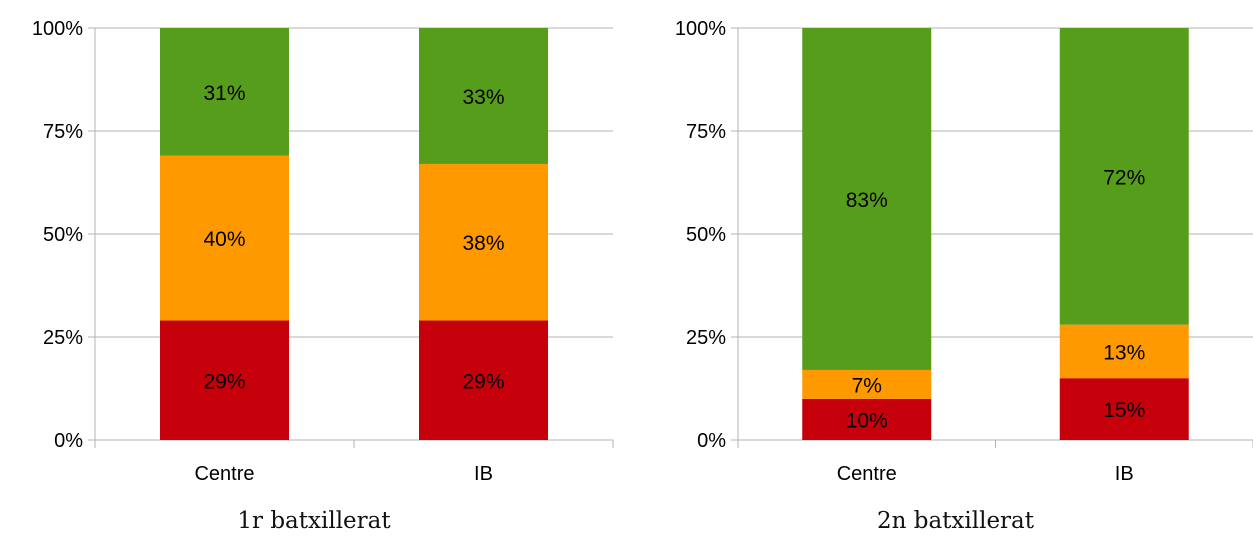 The width and height of the screenshot is (1253, 540). I want to click on data-label: 31%, so click(224, 93).